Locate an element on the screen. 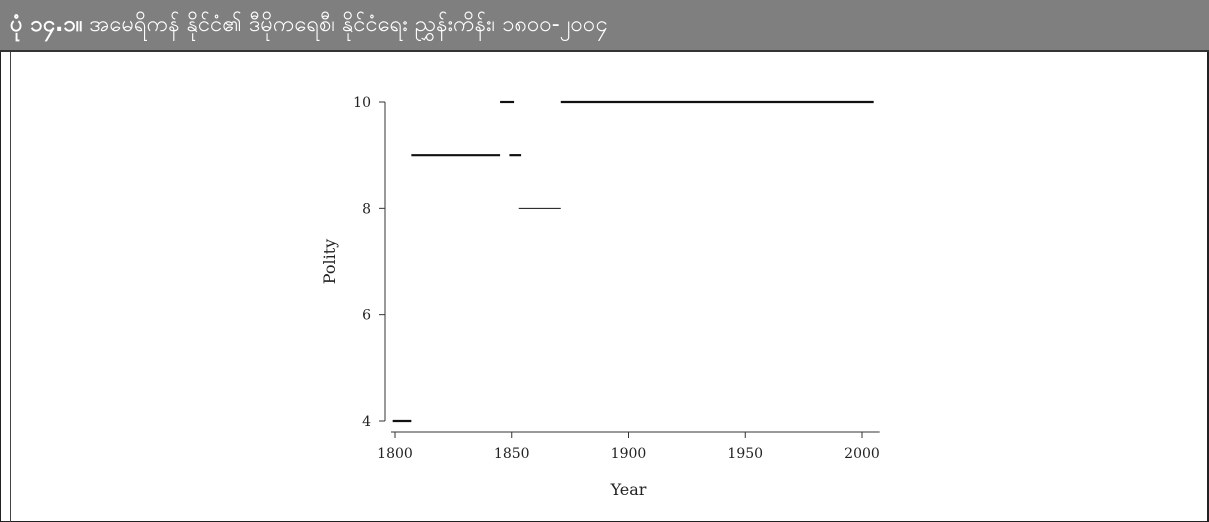  left-border is located at coordinates (10, 287).